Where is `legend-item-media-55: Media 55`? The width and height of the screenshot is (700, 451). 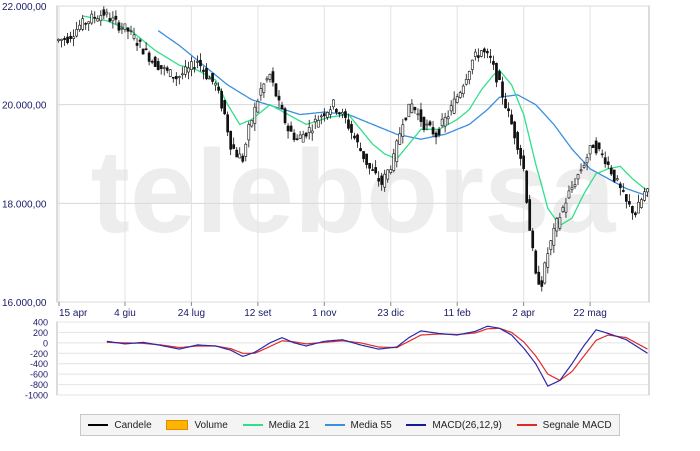
legend-item-media-55: Media 55 is located at coordinates (358, 425).